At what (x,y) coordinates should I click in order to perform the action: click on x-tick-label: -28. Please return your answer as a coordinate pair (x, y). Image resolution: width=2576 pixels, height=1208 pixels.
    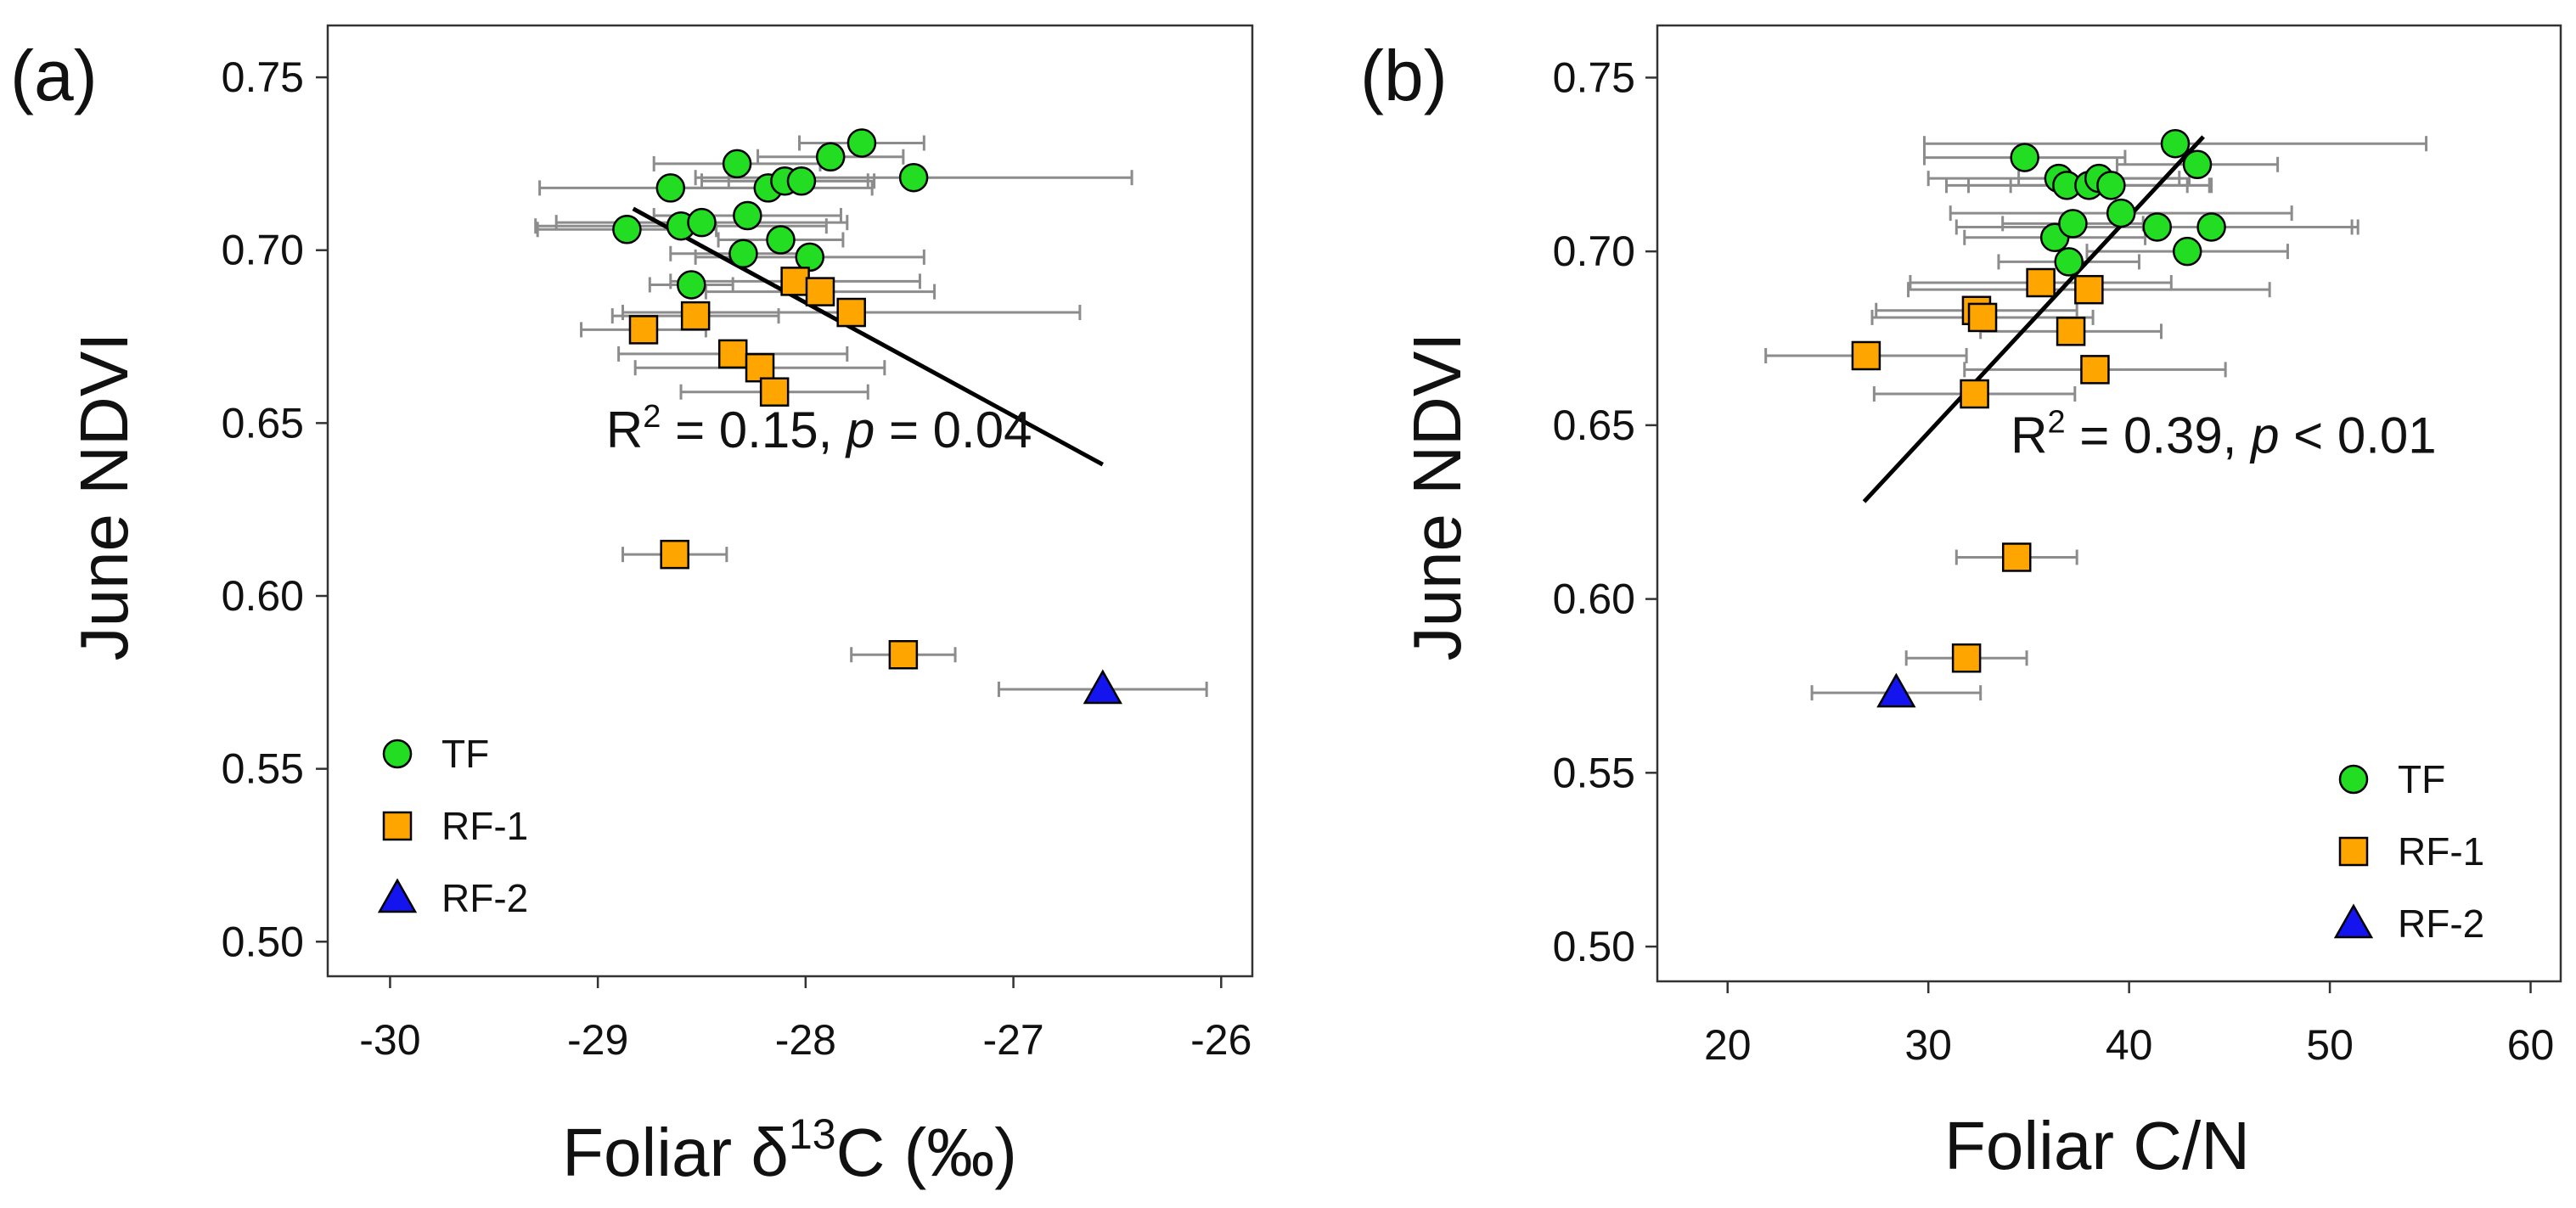
    Looking at the image, I should click on (805, 1040).